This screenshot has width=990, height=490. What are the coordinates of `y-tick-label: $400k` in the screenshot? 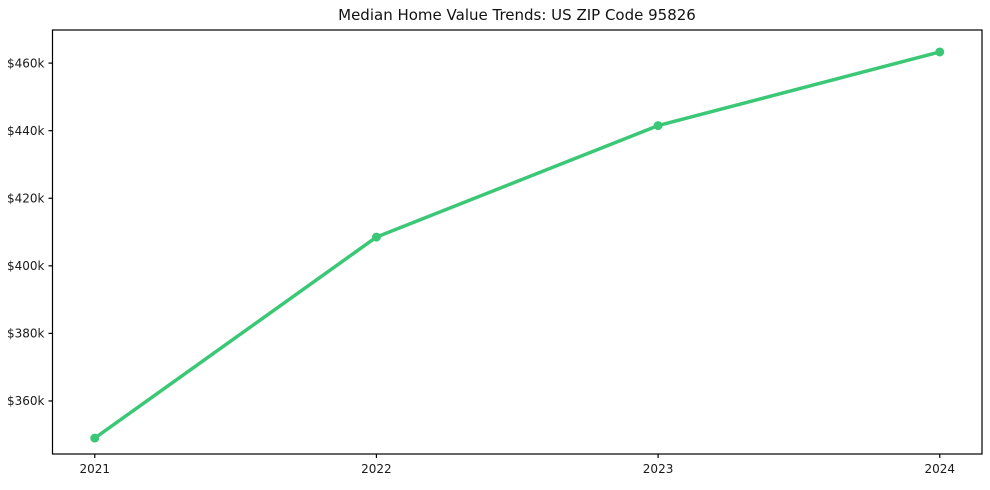 It's located at (26, 266).